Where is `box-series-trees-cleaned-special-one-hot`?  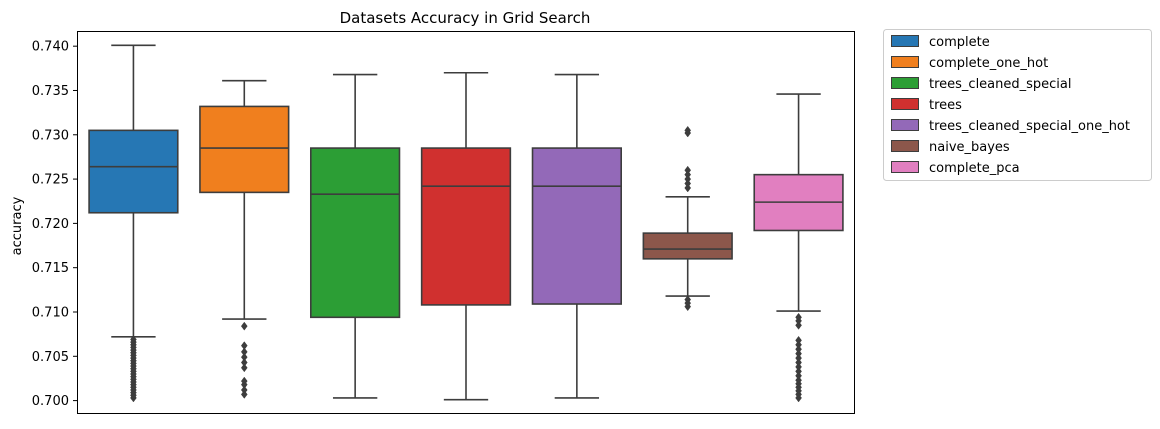 box-series-trees-cleaned-special-one-hot is located at coordinates (576, 236).